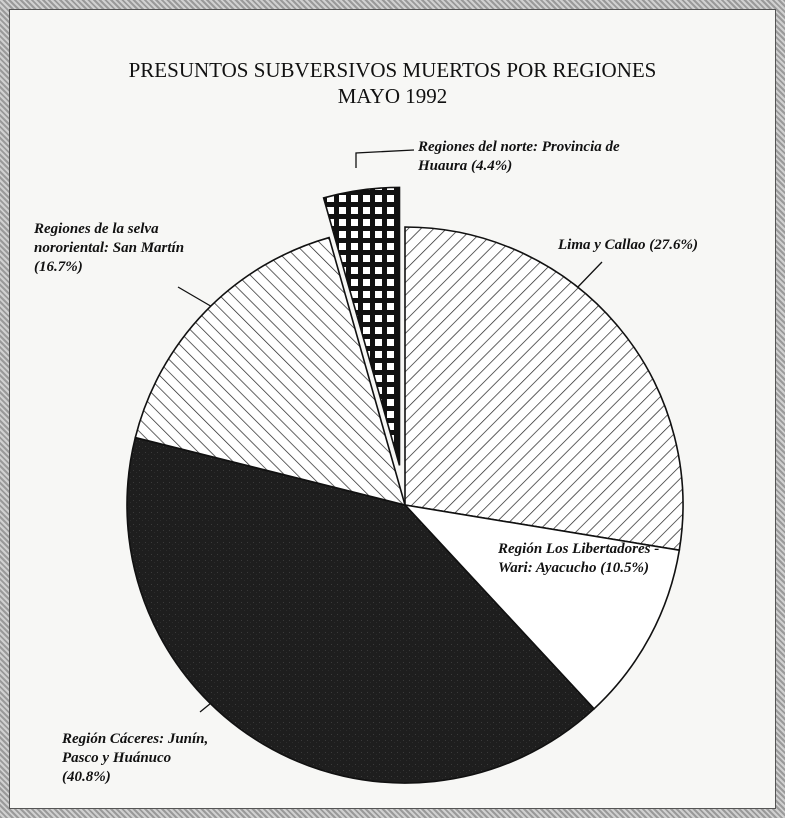 Image resolution: width=785 pixels, height=818 pixels. What do you see at coordinates (624, 568) in the screenshot?
I see `value-label: (10.5%)` at bounding box center [624, 568].